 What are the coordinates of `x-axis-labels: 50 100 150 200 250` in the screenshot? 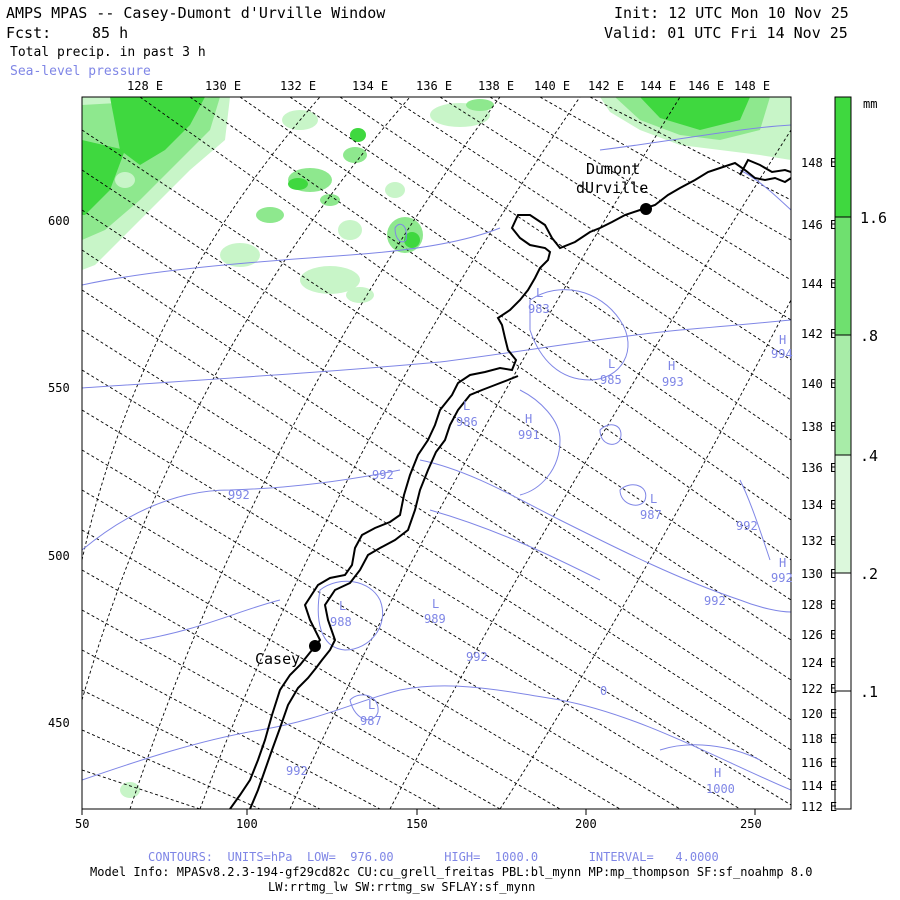 It's located at (418, 824).